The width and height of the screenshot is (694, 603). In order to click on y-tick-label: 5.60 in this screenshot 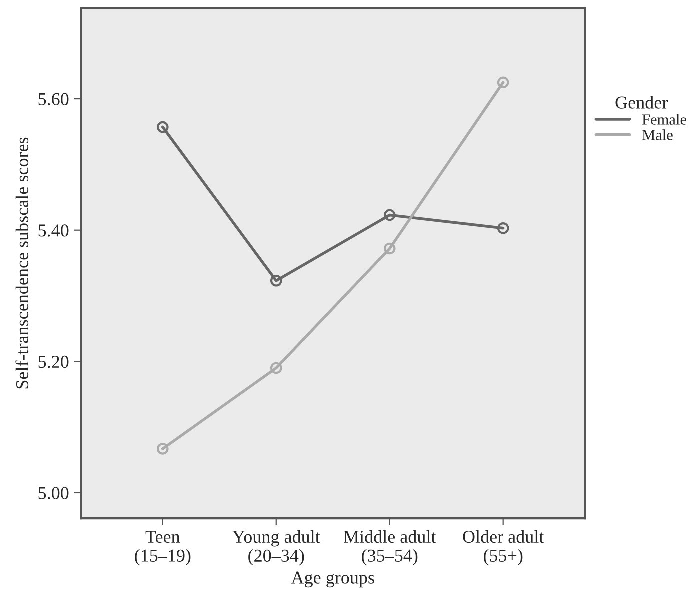, I will do `click(53, 99)`.